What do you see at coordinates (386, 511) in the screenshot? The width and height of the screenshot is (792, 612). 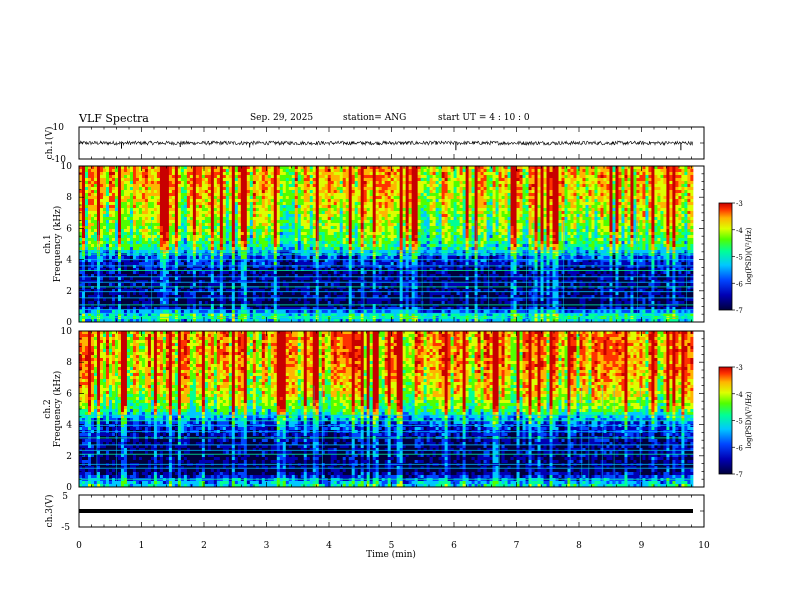 I see `ch3-waveform-trace` at bounding box center [386, 511].